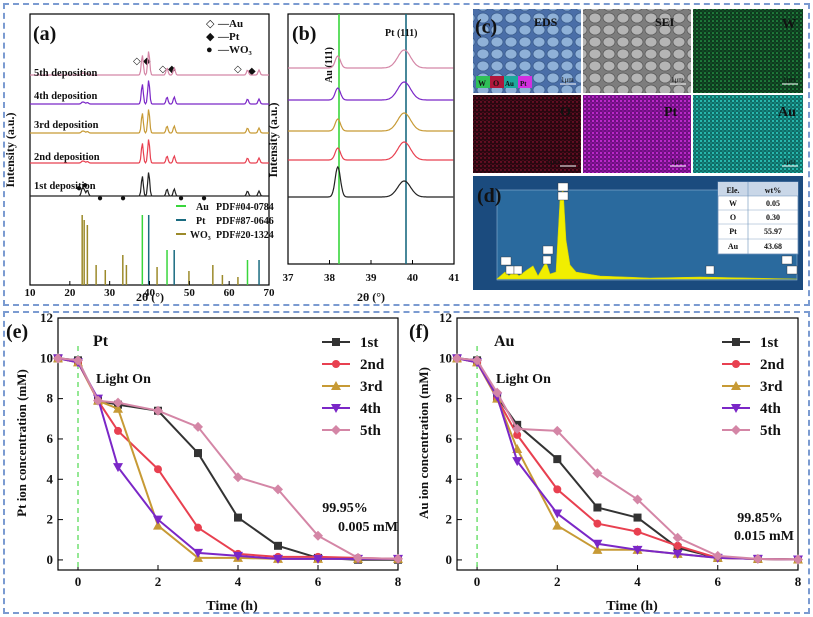  What do you see at coordinates (101, 341) in the screenshot?
I see `panel-e-title: Pt` at bounding box center [101, 341].